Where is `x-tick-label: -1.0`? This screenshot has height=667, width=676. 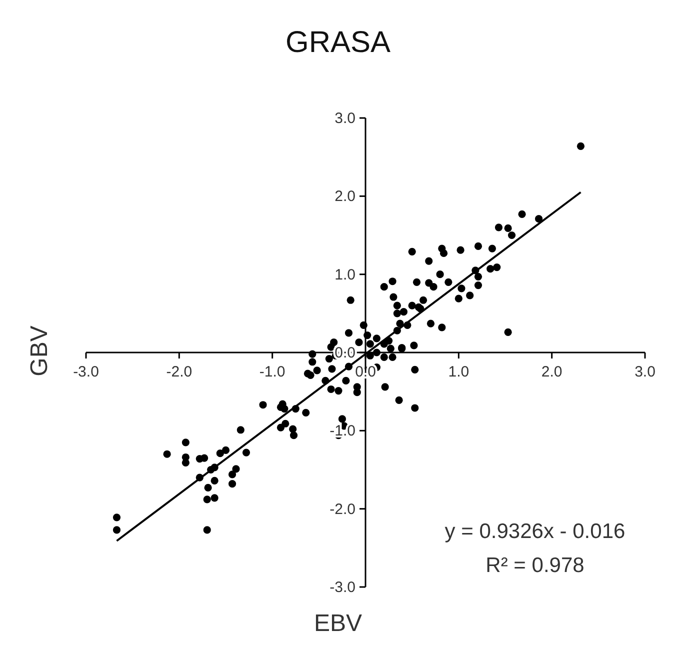
x-tick-label: -1.0 is located at coordinates (272, 372).